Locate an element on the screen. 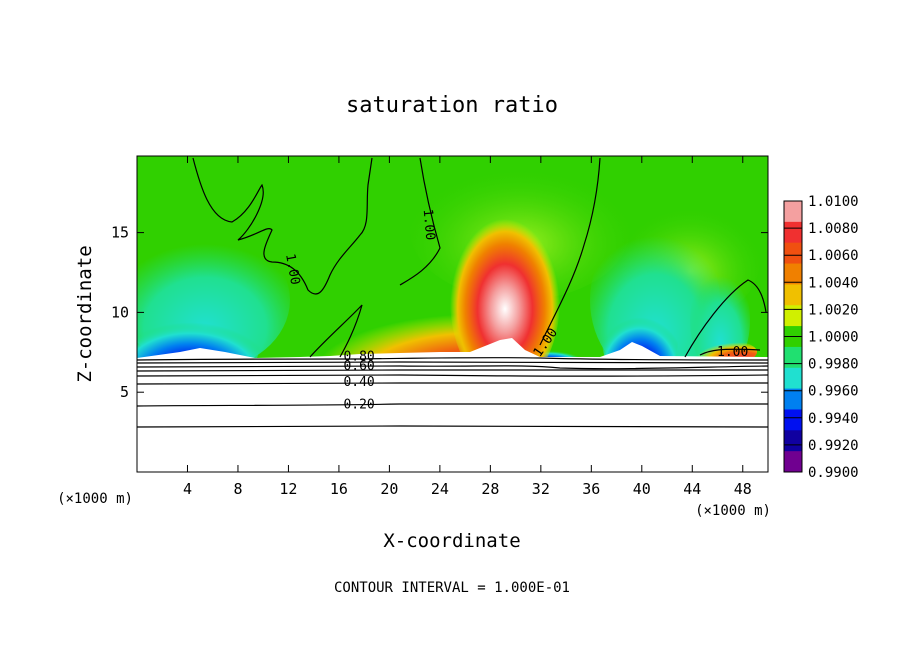  y-axis-label: Z-coordinate is located at coordinates (85, 313).